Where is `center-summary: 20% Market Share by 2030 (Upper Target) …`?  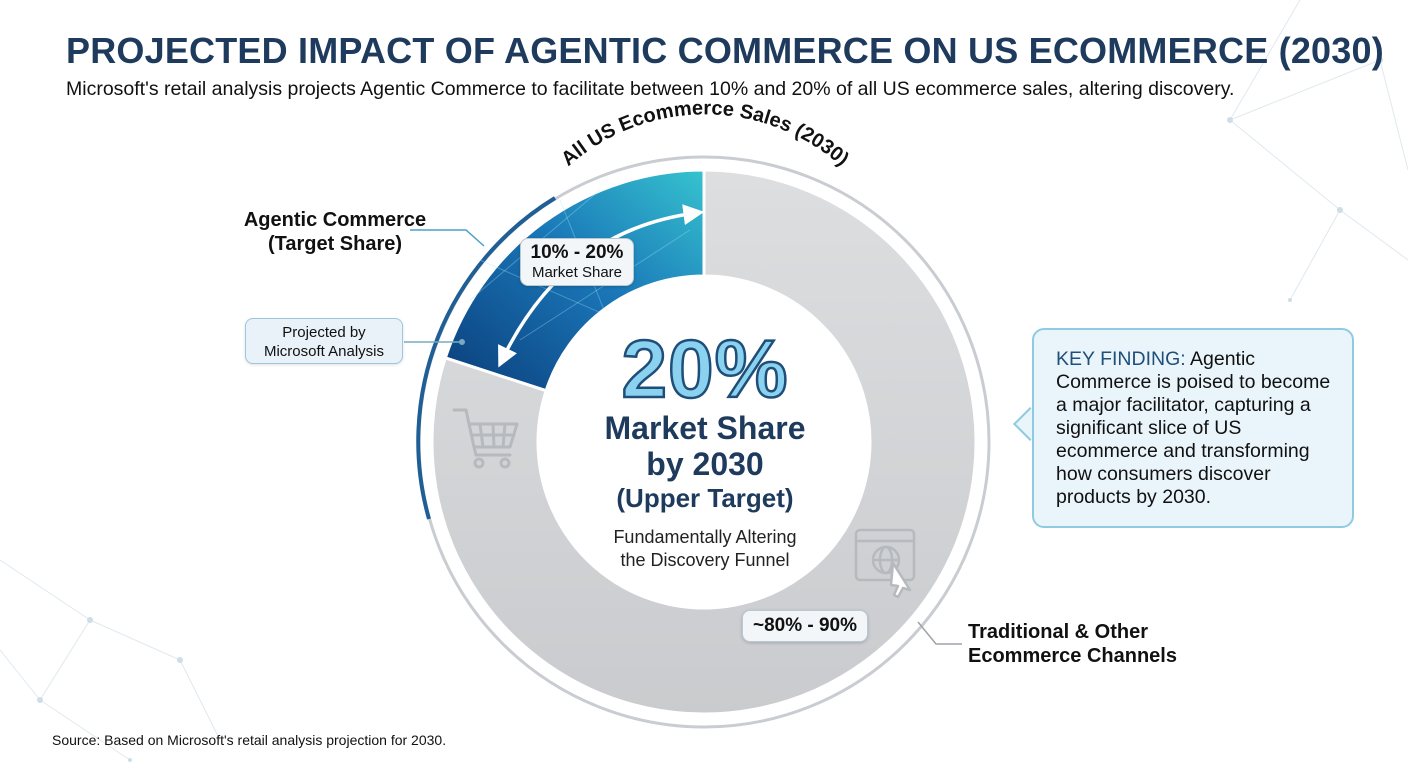
center-summary: 20% Market Share by 2030 (Upper Target) … is located at coordinates (705, 448).